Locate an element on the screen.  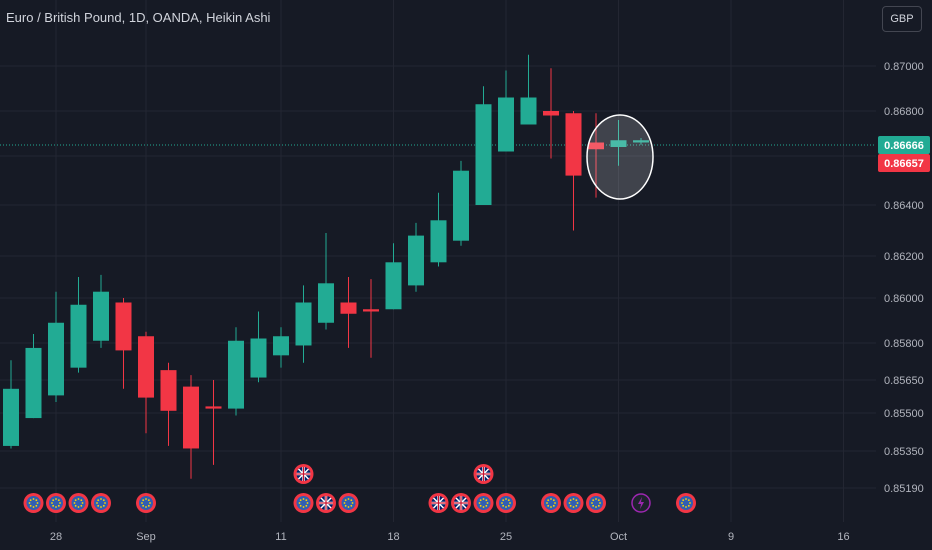
highlight-circle is located at coordinates (620, 157).